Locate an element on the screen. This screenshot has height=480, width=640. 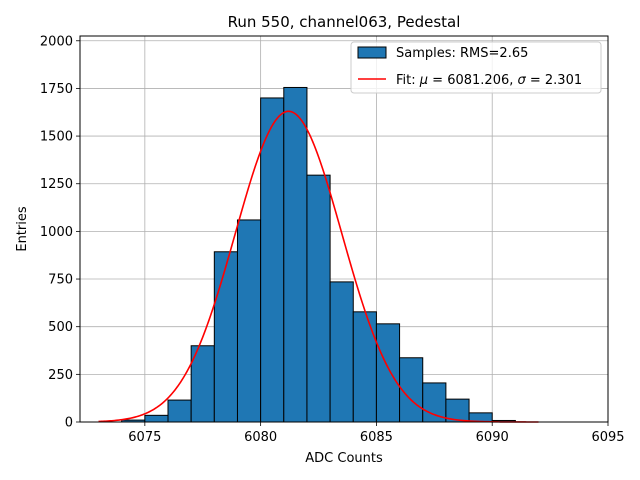
legend-box is located at coordinates (476, 67).